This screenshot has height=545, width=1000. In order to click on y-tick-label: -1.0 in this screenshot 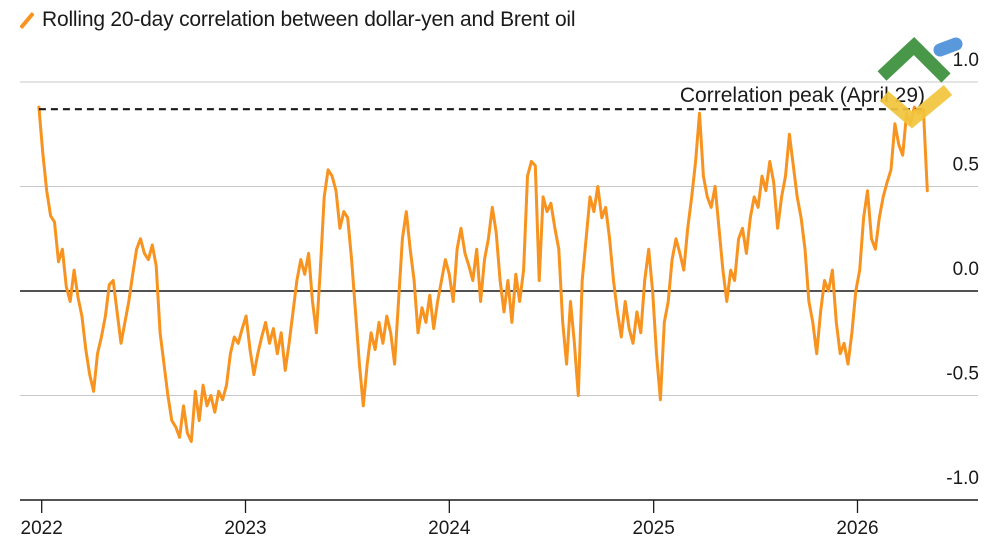, I will do `click(962, 478)`.